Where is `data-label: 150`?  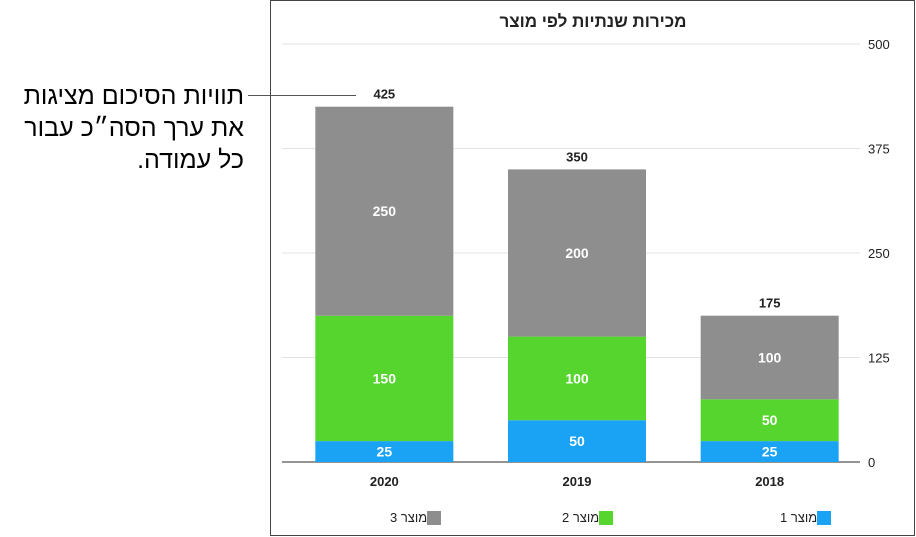
data-label: 150 is located at coordinates (385, 378).